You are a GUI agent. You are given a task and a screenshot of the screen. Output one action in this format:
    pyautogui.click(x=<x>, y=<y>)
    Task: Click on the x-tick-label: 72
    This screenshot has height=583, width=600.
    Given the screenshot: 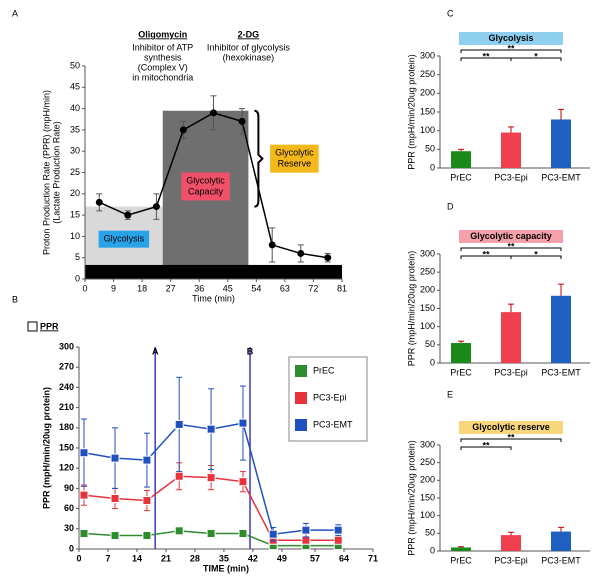 What is the action you would take?
    pyautogui.click(x=313, y=288)
    